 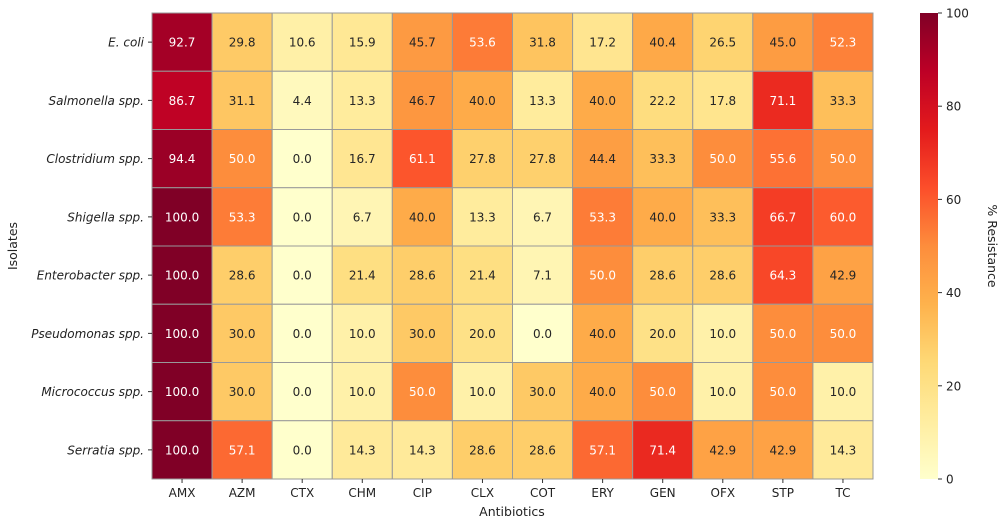 What do you see at coordinates (182, 101) in the screenshot?
I see `cell-value-label: 86.7` at bounding box center [182, 101].